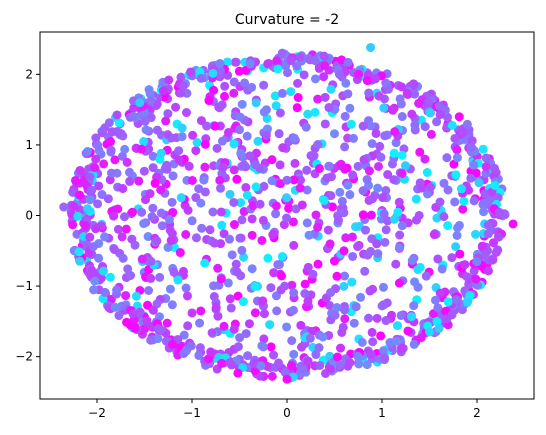  I want to click on x-tick-label: 0, so click(287, 413).